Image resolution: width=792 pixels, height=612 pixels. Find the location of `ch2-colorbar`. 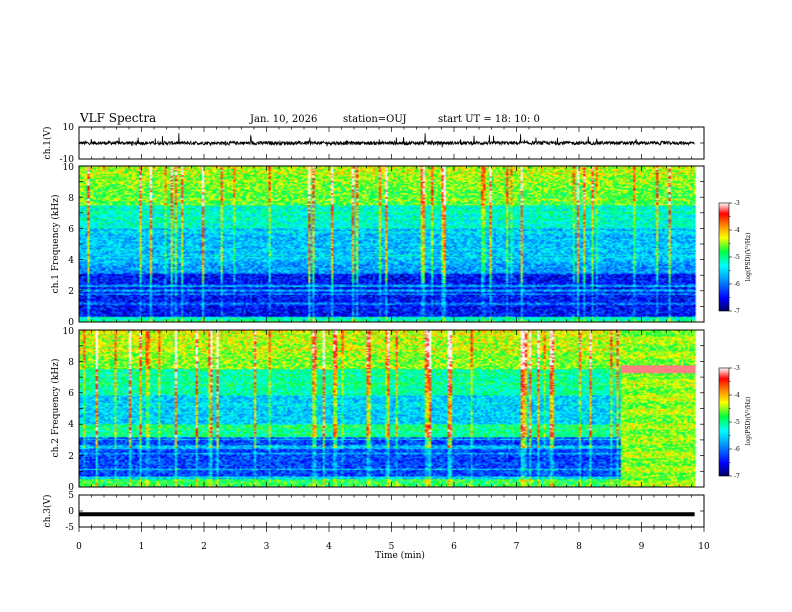

ch2-colorbar is located at coordinates (724, 422).